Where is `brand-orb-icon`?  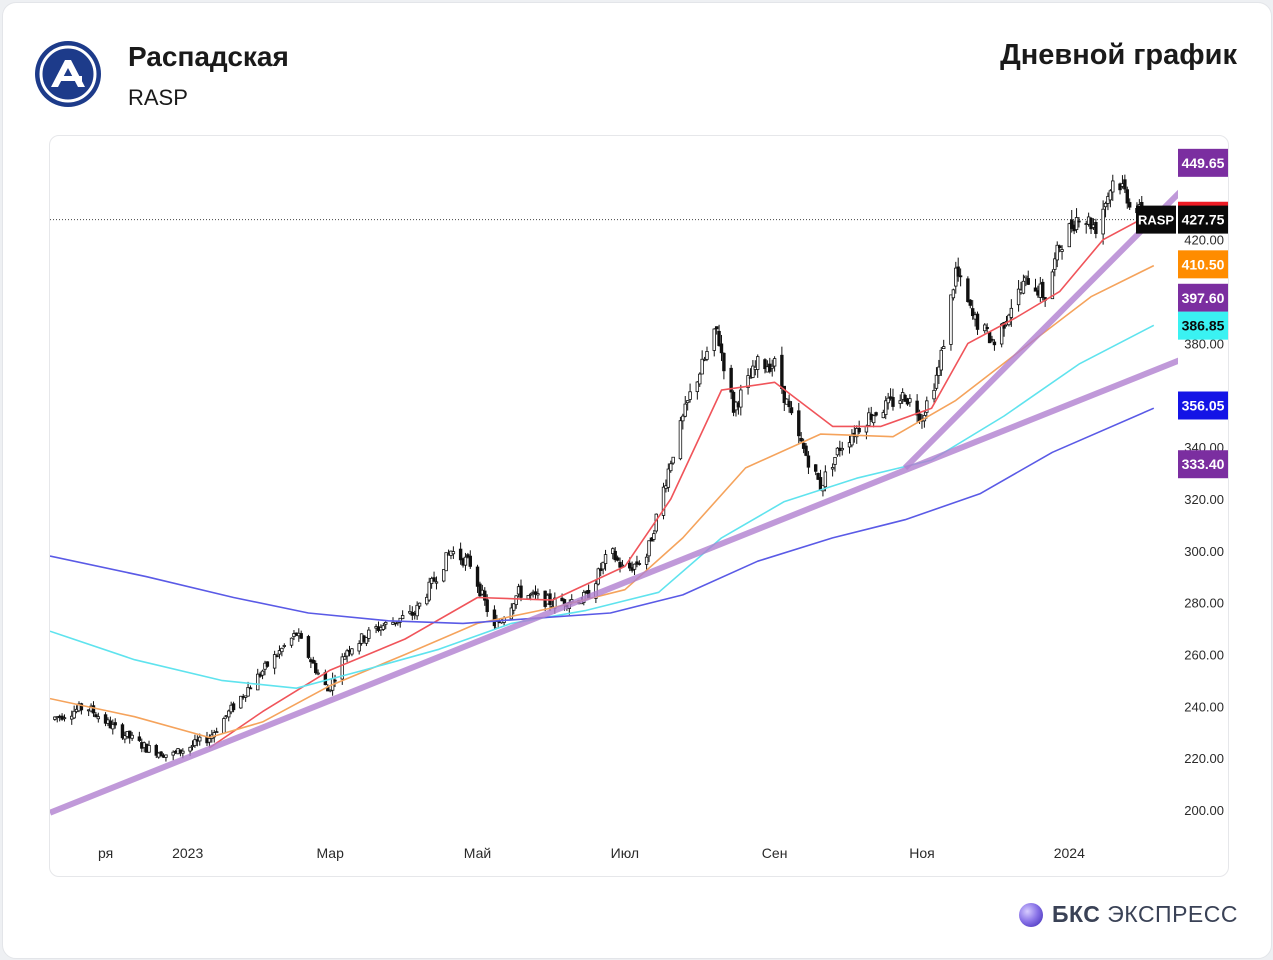 brand-orb-icon is located at coordinates (1031, 914).